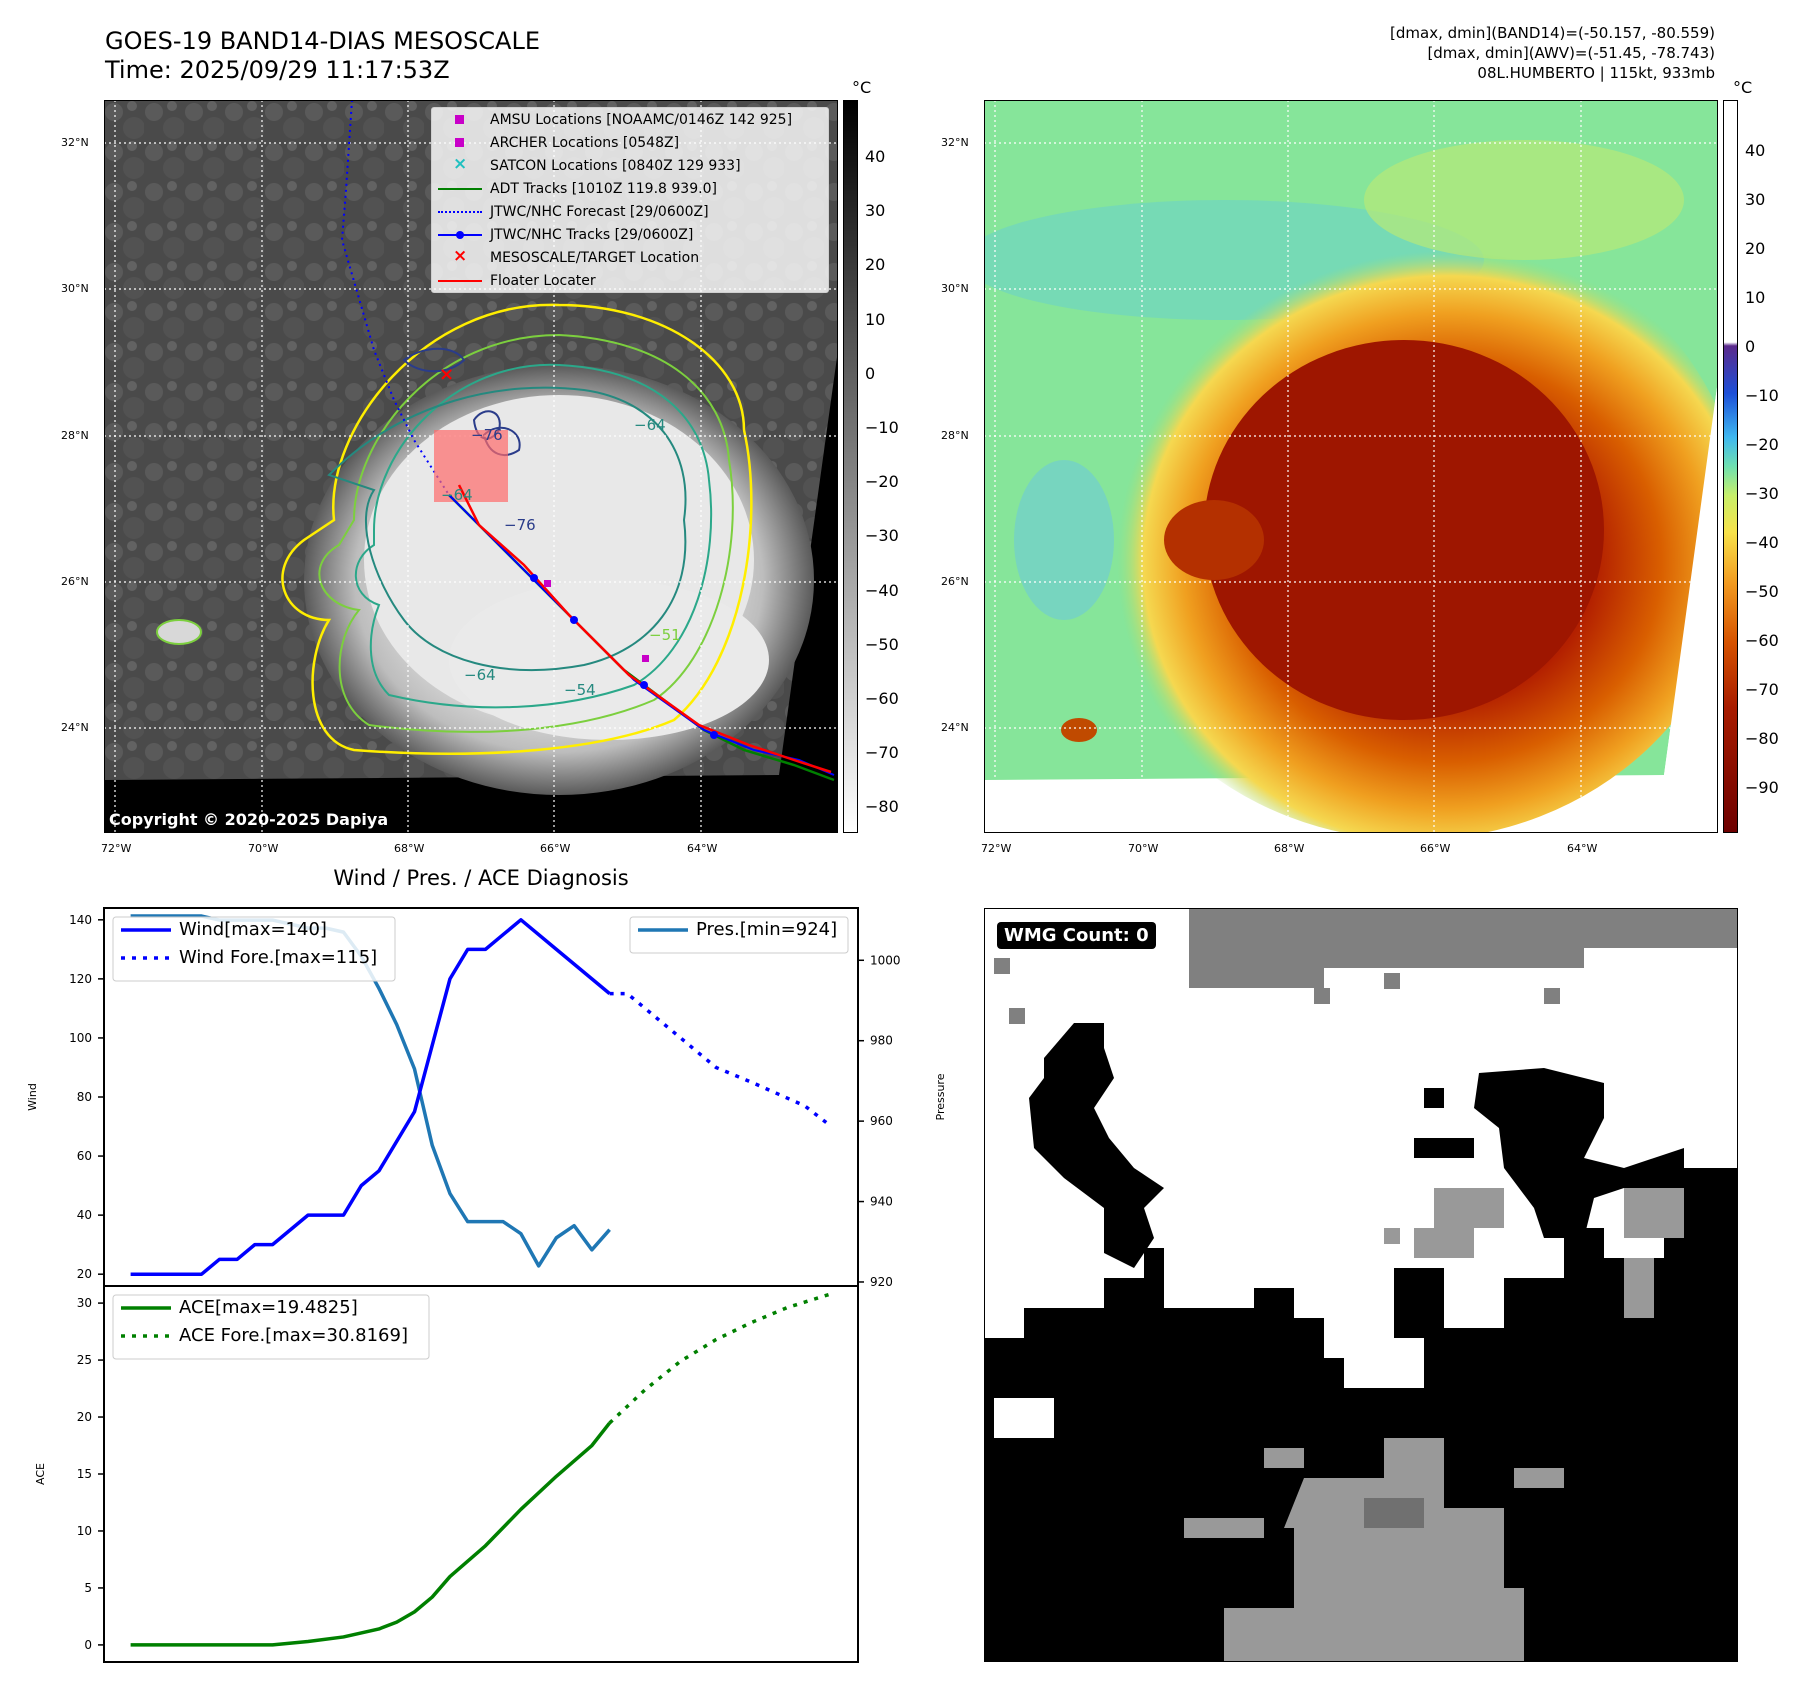 This screenshot has width=1797, height=1690. Describe the element at coordinates (881, 1121) in the screenshot. I see `pressure-tick-label: 960` at that location.